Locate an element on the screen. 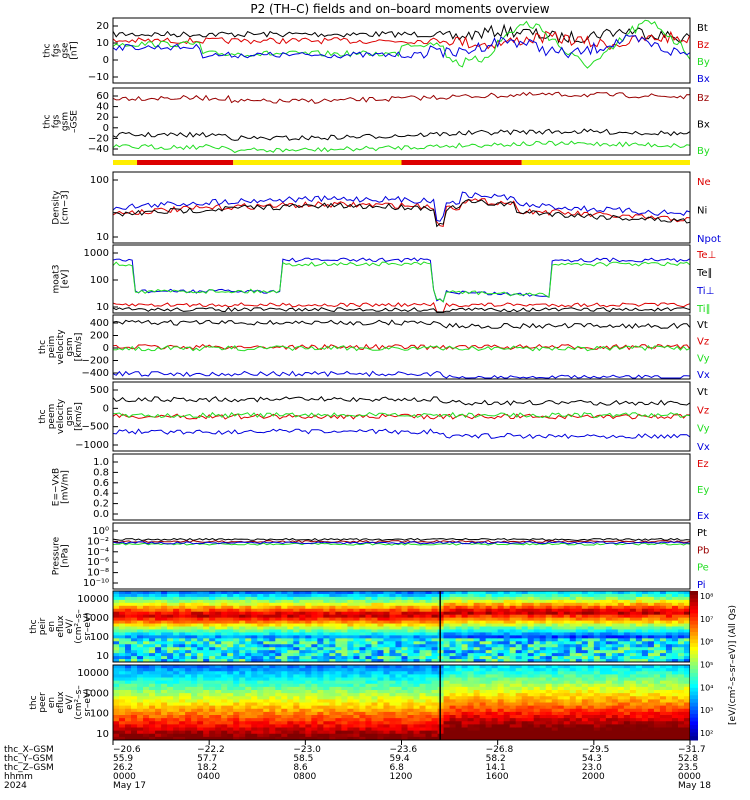  y-tick-label: 60 is located at coordinates (102, 96).